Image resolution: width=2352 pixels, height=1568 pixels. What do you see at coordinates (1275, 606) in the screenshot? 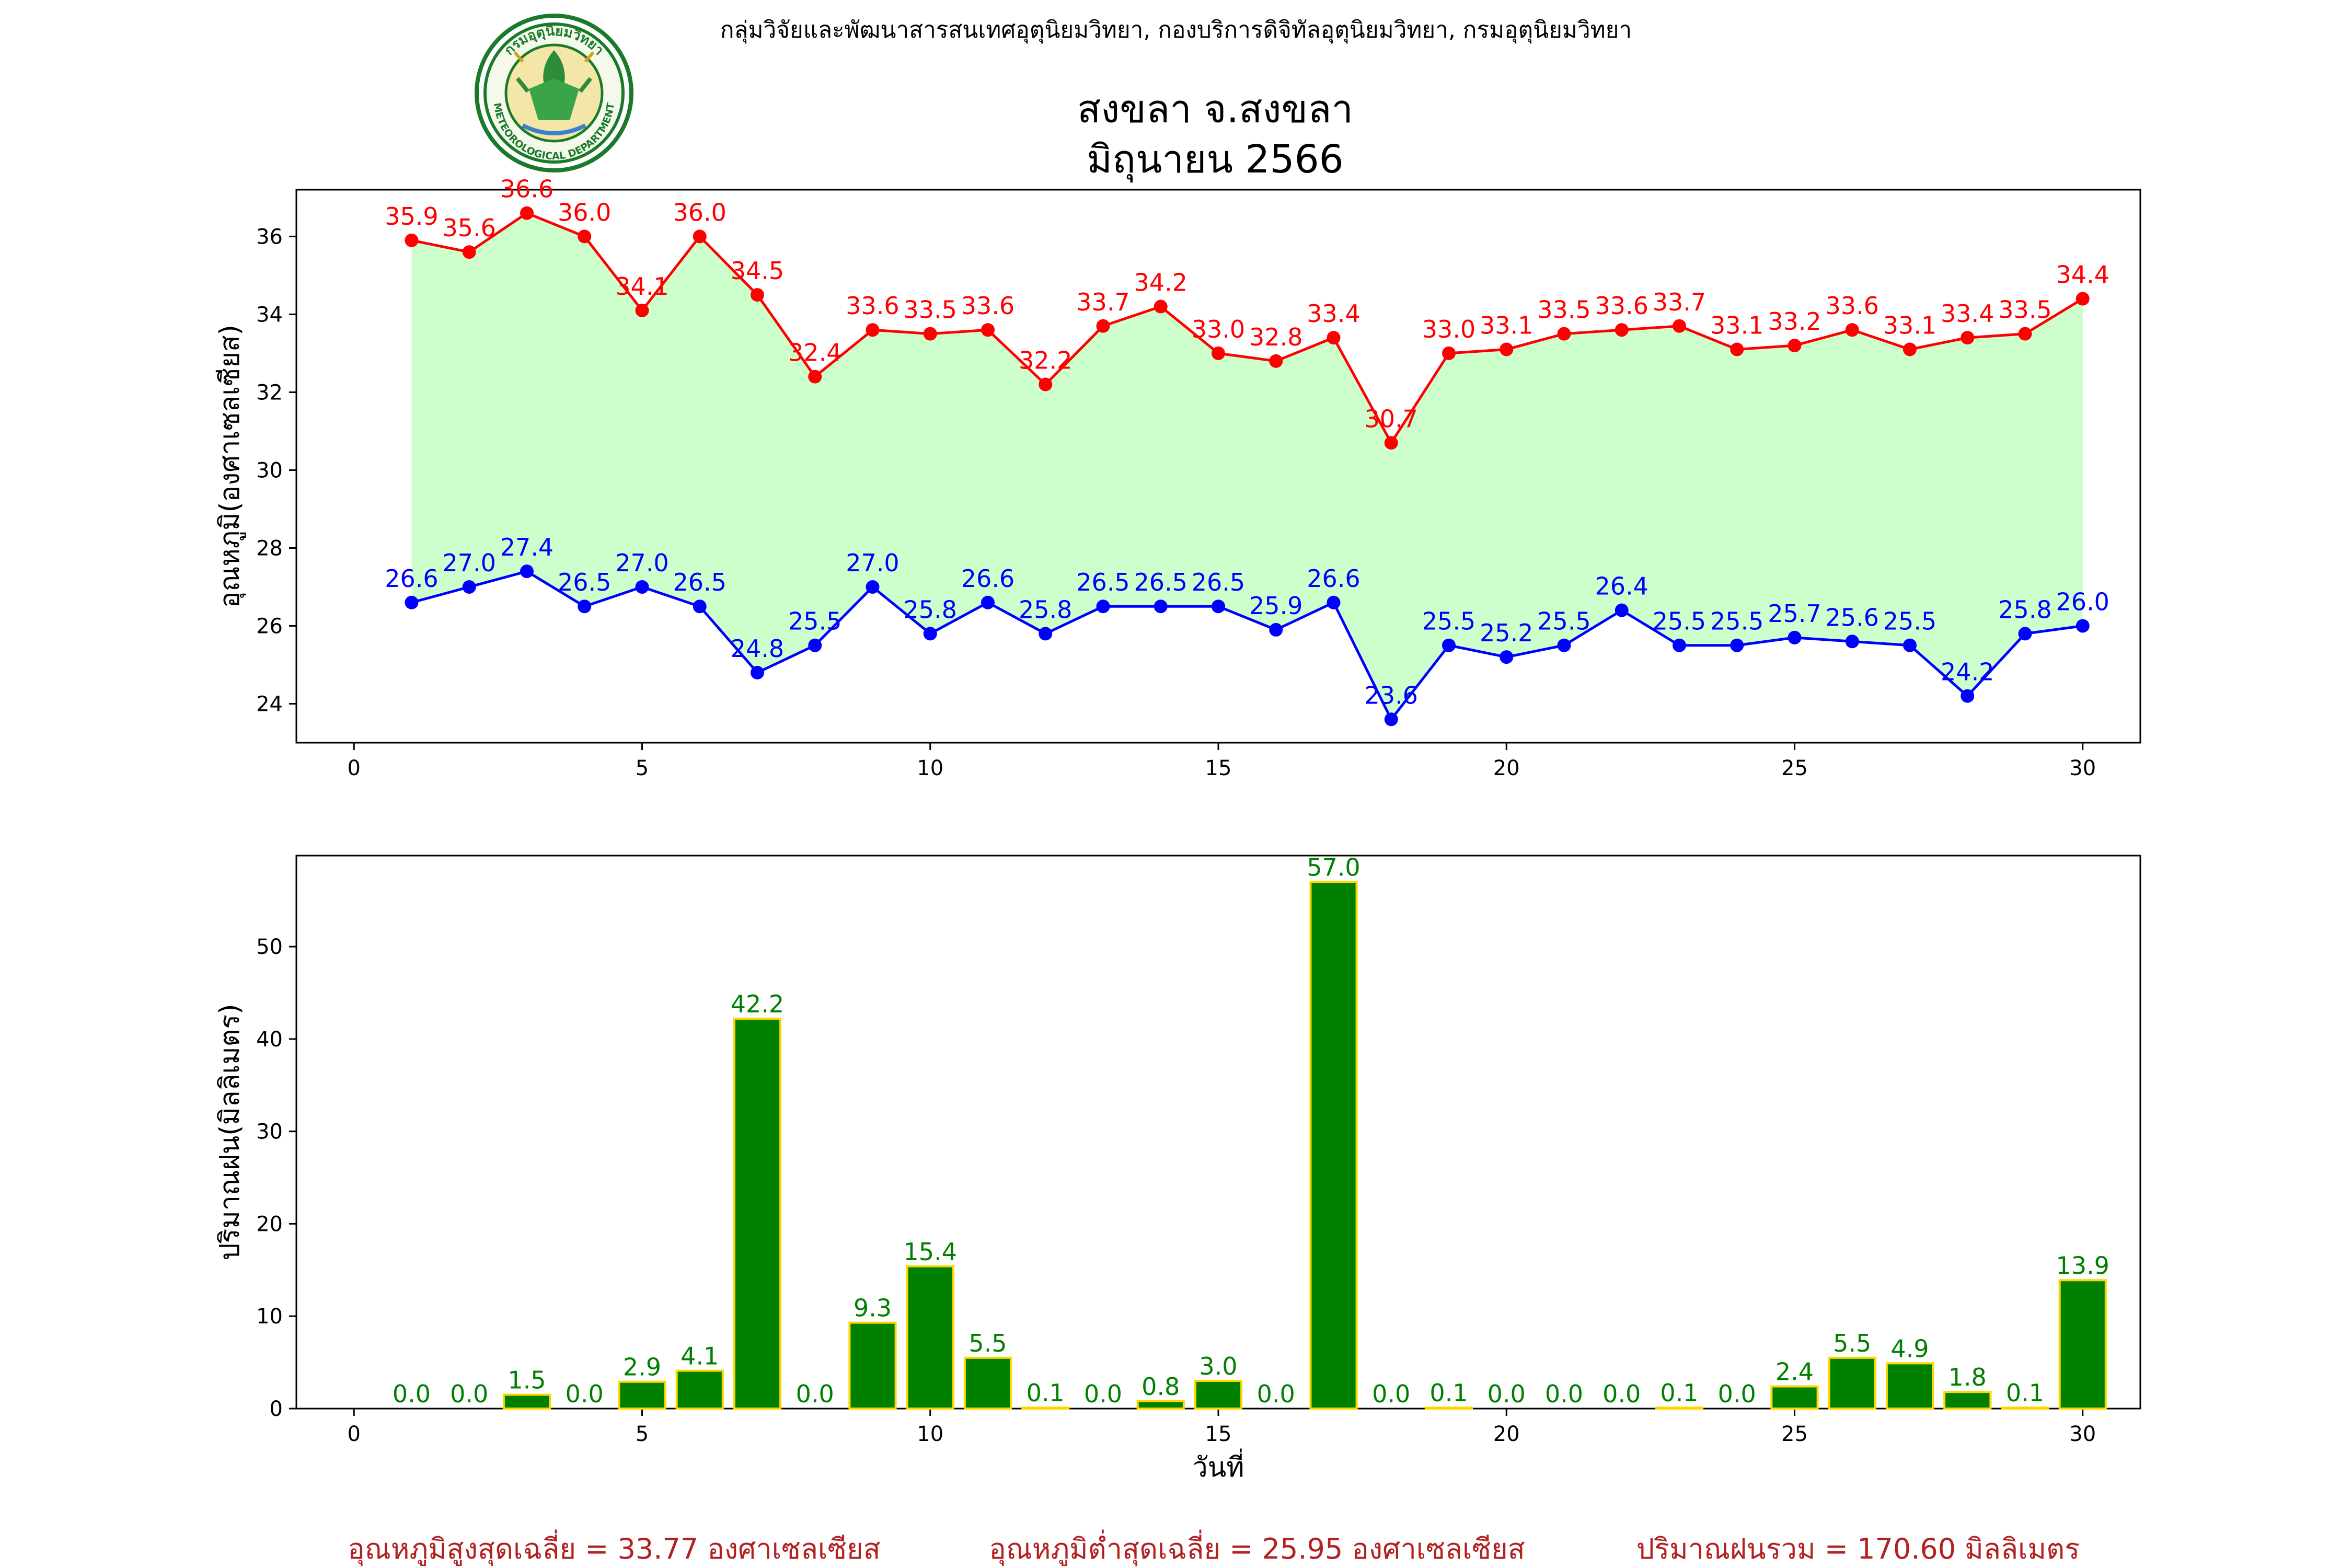
I see `min-temp-data-label: 25.9` at bounding box center [1275, 606].